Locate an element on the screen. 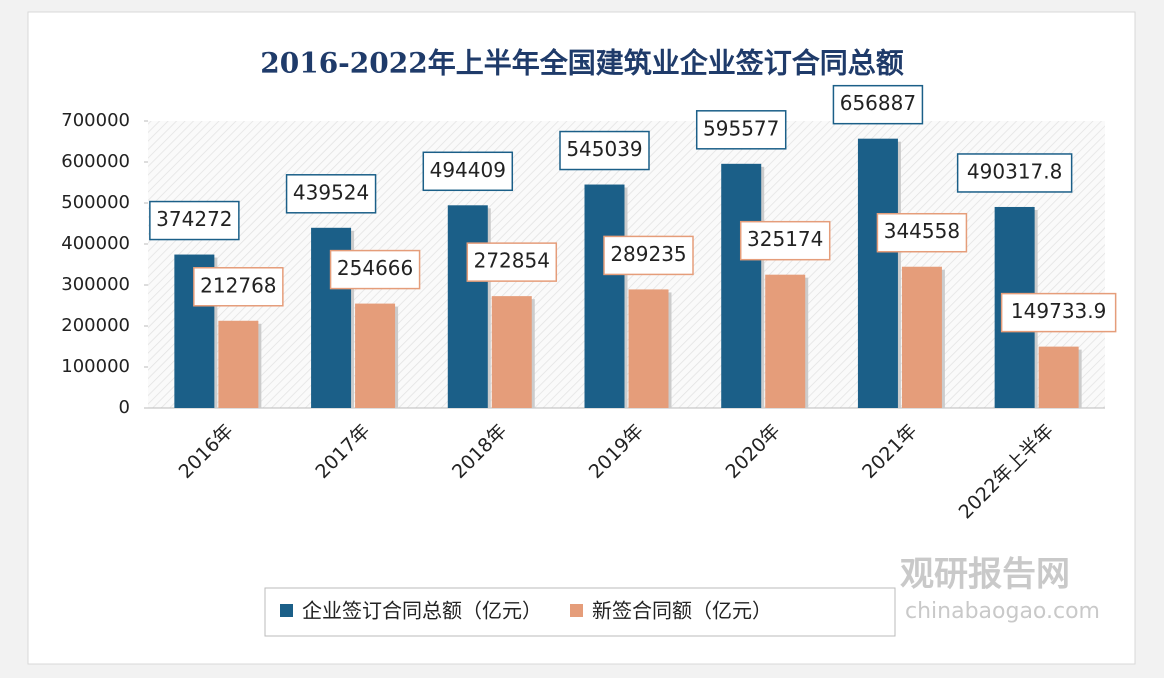  data-label: 545039 is located at coordinates (604, 150).